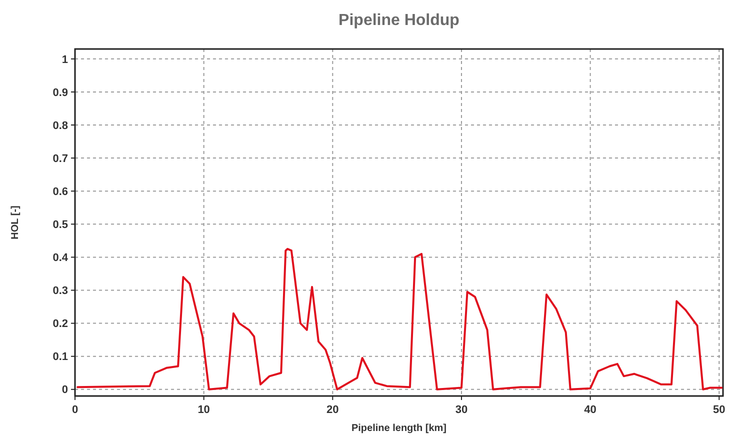 The width and height of the screenshot is (730, 439). What do you see at coordinates (461, 410) in the screenshot?
I see `x-tick-label: 30` at bounding box center [461, 410].